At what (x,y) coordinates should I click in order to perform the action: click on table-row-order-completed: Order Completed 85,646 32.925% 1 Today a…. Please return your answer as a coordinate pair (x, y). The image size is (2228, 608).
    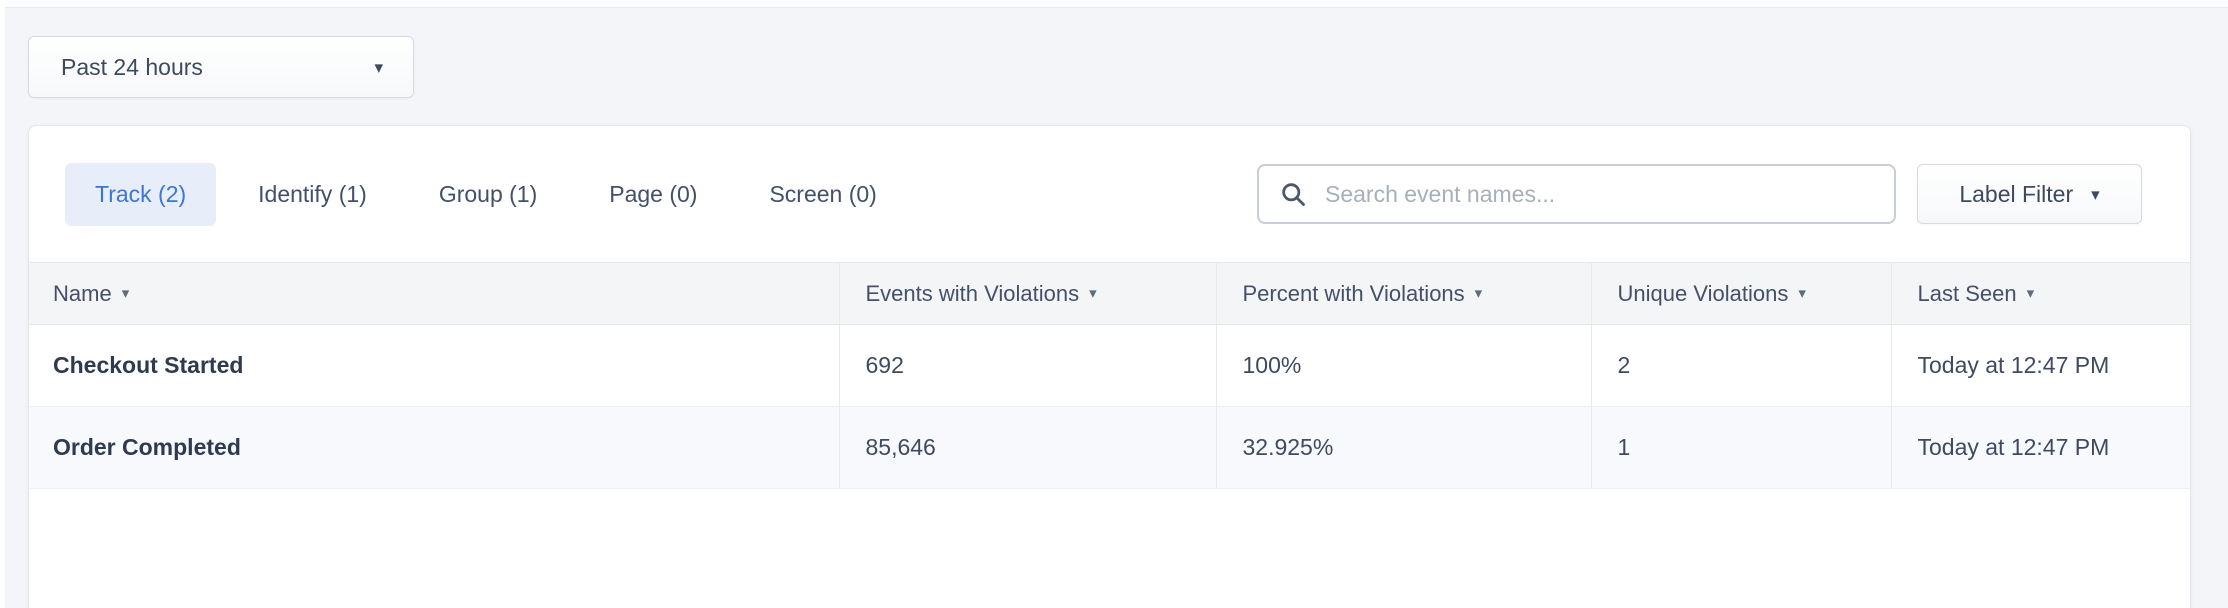
    Looking at the image, I should click on (1109, 447).